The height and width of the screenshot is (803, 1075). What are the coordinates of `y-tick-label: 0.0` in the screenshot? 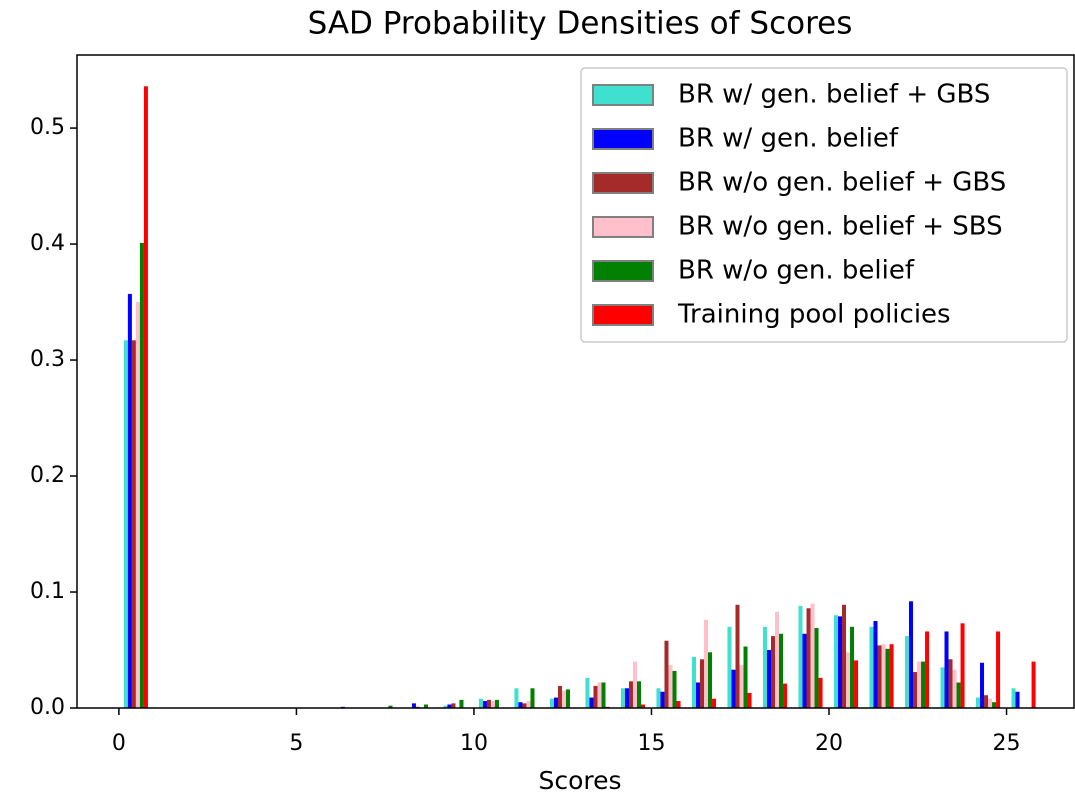 It's located at (47, 707).